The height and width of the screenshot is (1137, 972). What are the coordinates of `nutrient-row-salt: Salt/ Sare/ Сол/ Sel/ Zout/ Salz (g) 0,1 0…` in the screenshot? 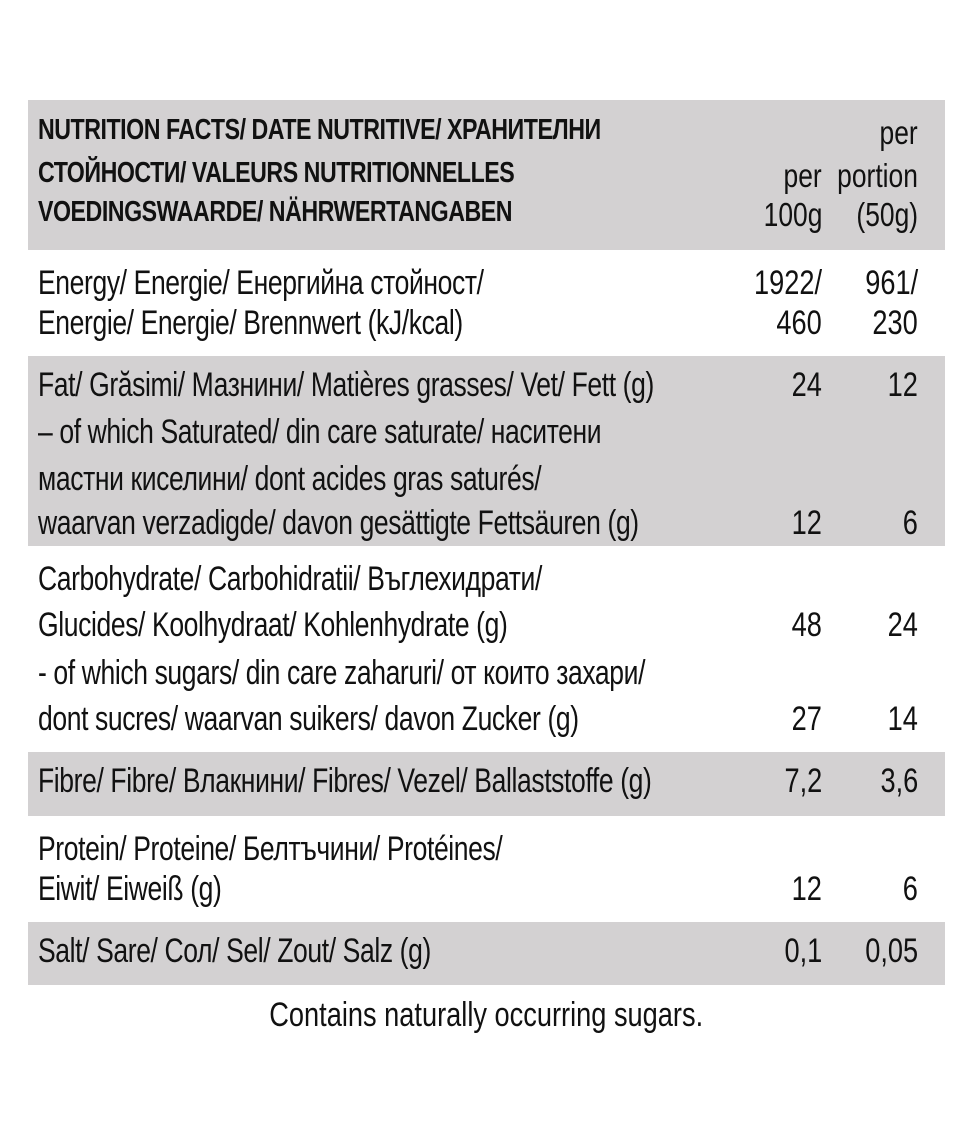 It's located at (486, 953).